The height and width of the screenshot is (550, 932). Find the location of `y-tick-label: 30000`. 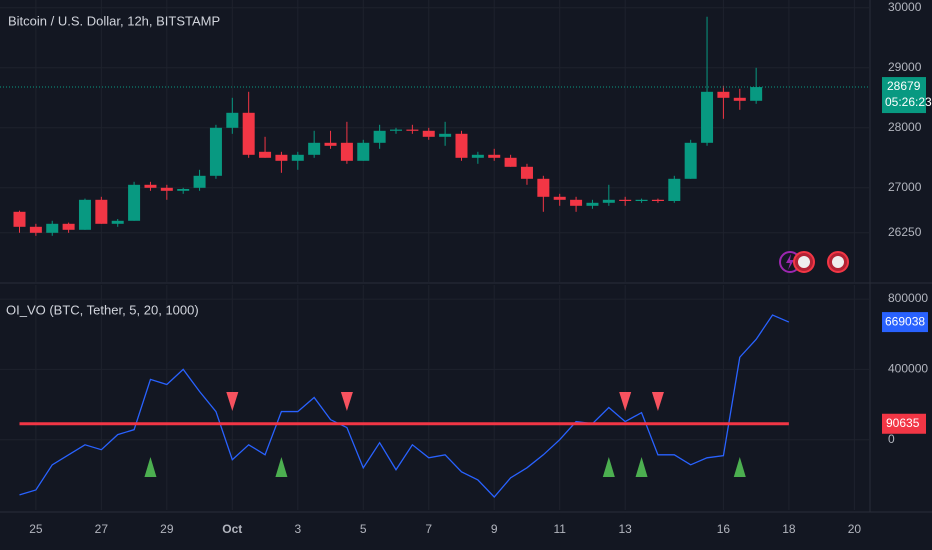

y-tick-label: 30000 is located at coordinates (905, 7).